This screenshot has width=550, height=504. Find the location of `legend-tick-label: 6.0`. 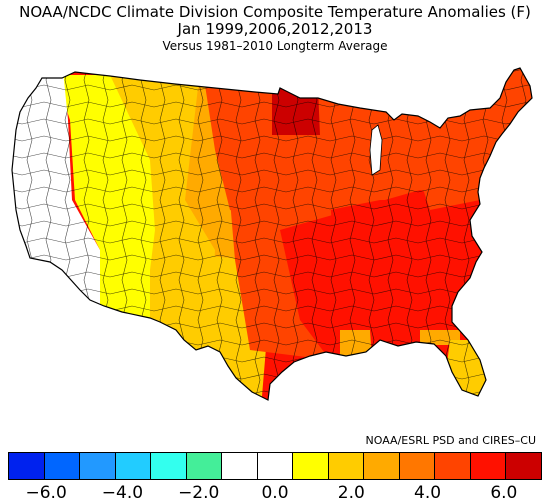

legend-tick-label: 6.0 is located at coordinates (504, 493).